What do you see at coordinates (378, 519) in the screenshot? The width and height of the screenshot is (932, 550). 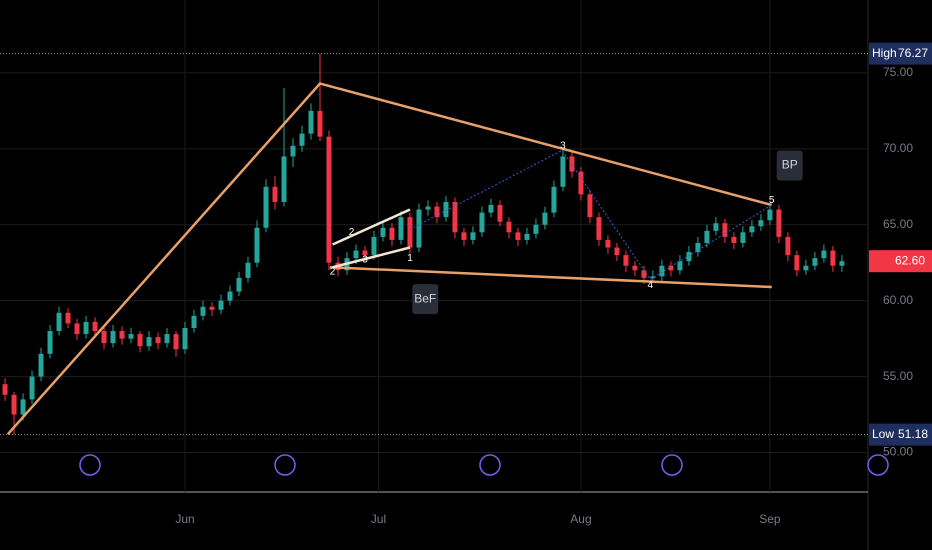 I see `x-tick-label: Jul` at bounding box center [378, 519].